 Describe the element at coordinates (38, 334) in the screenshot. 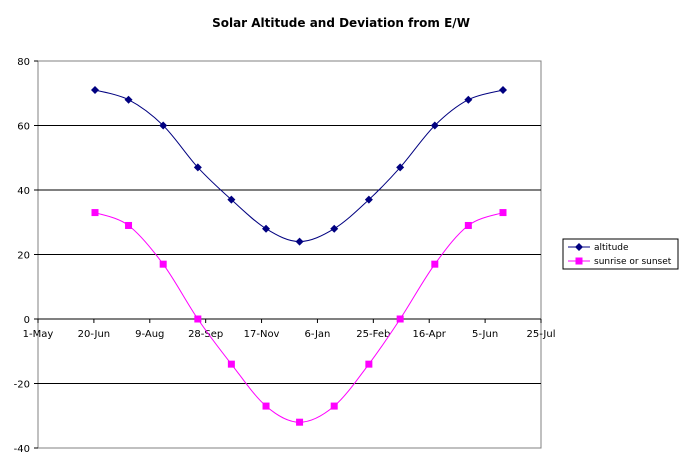

I see `x-tick-label: 1-May` at that location.